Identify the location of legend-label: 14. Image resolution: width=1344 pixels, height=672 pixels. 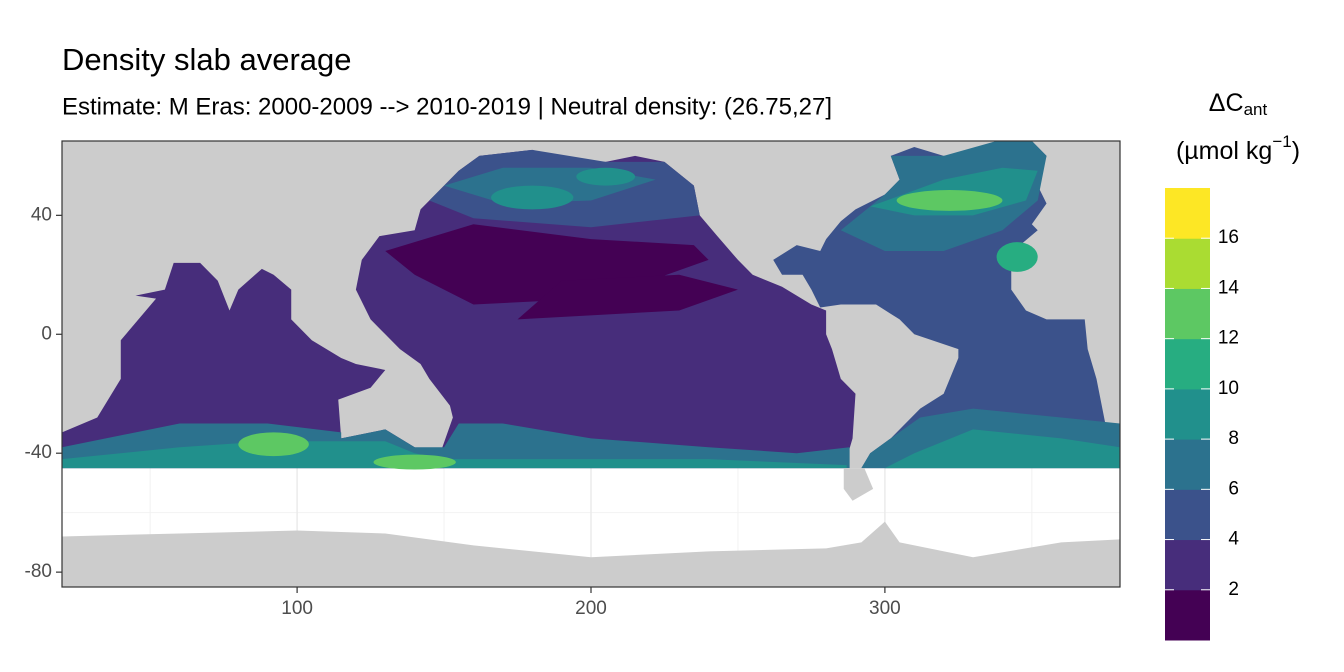
(1229, 287).